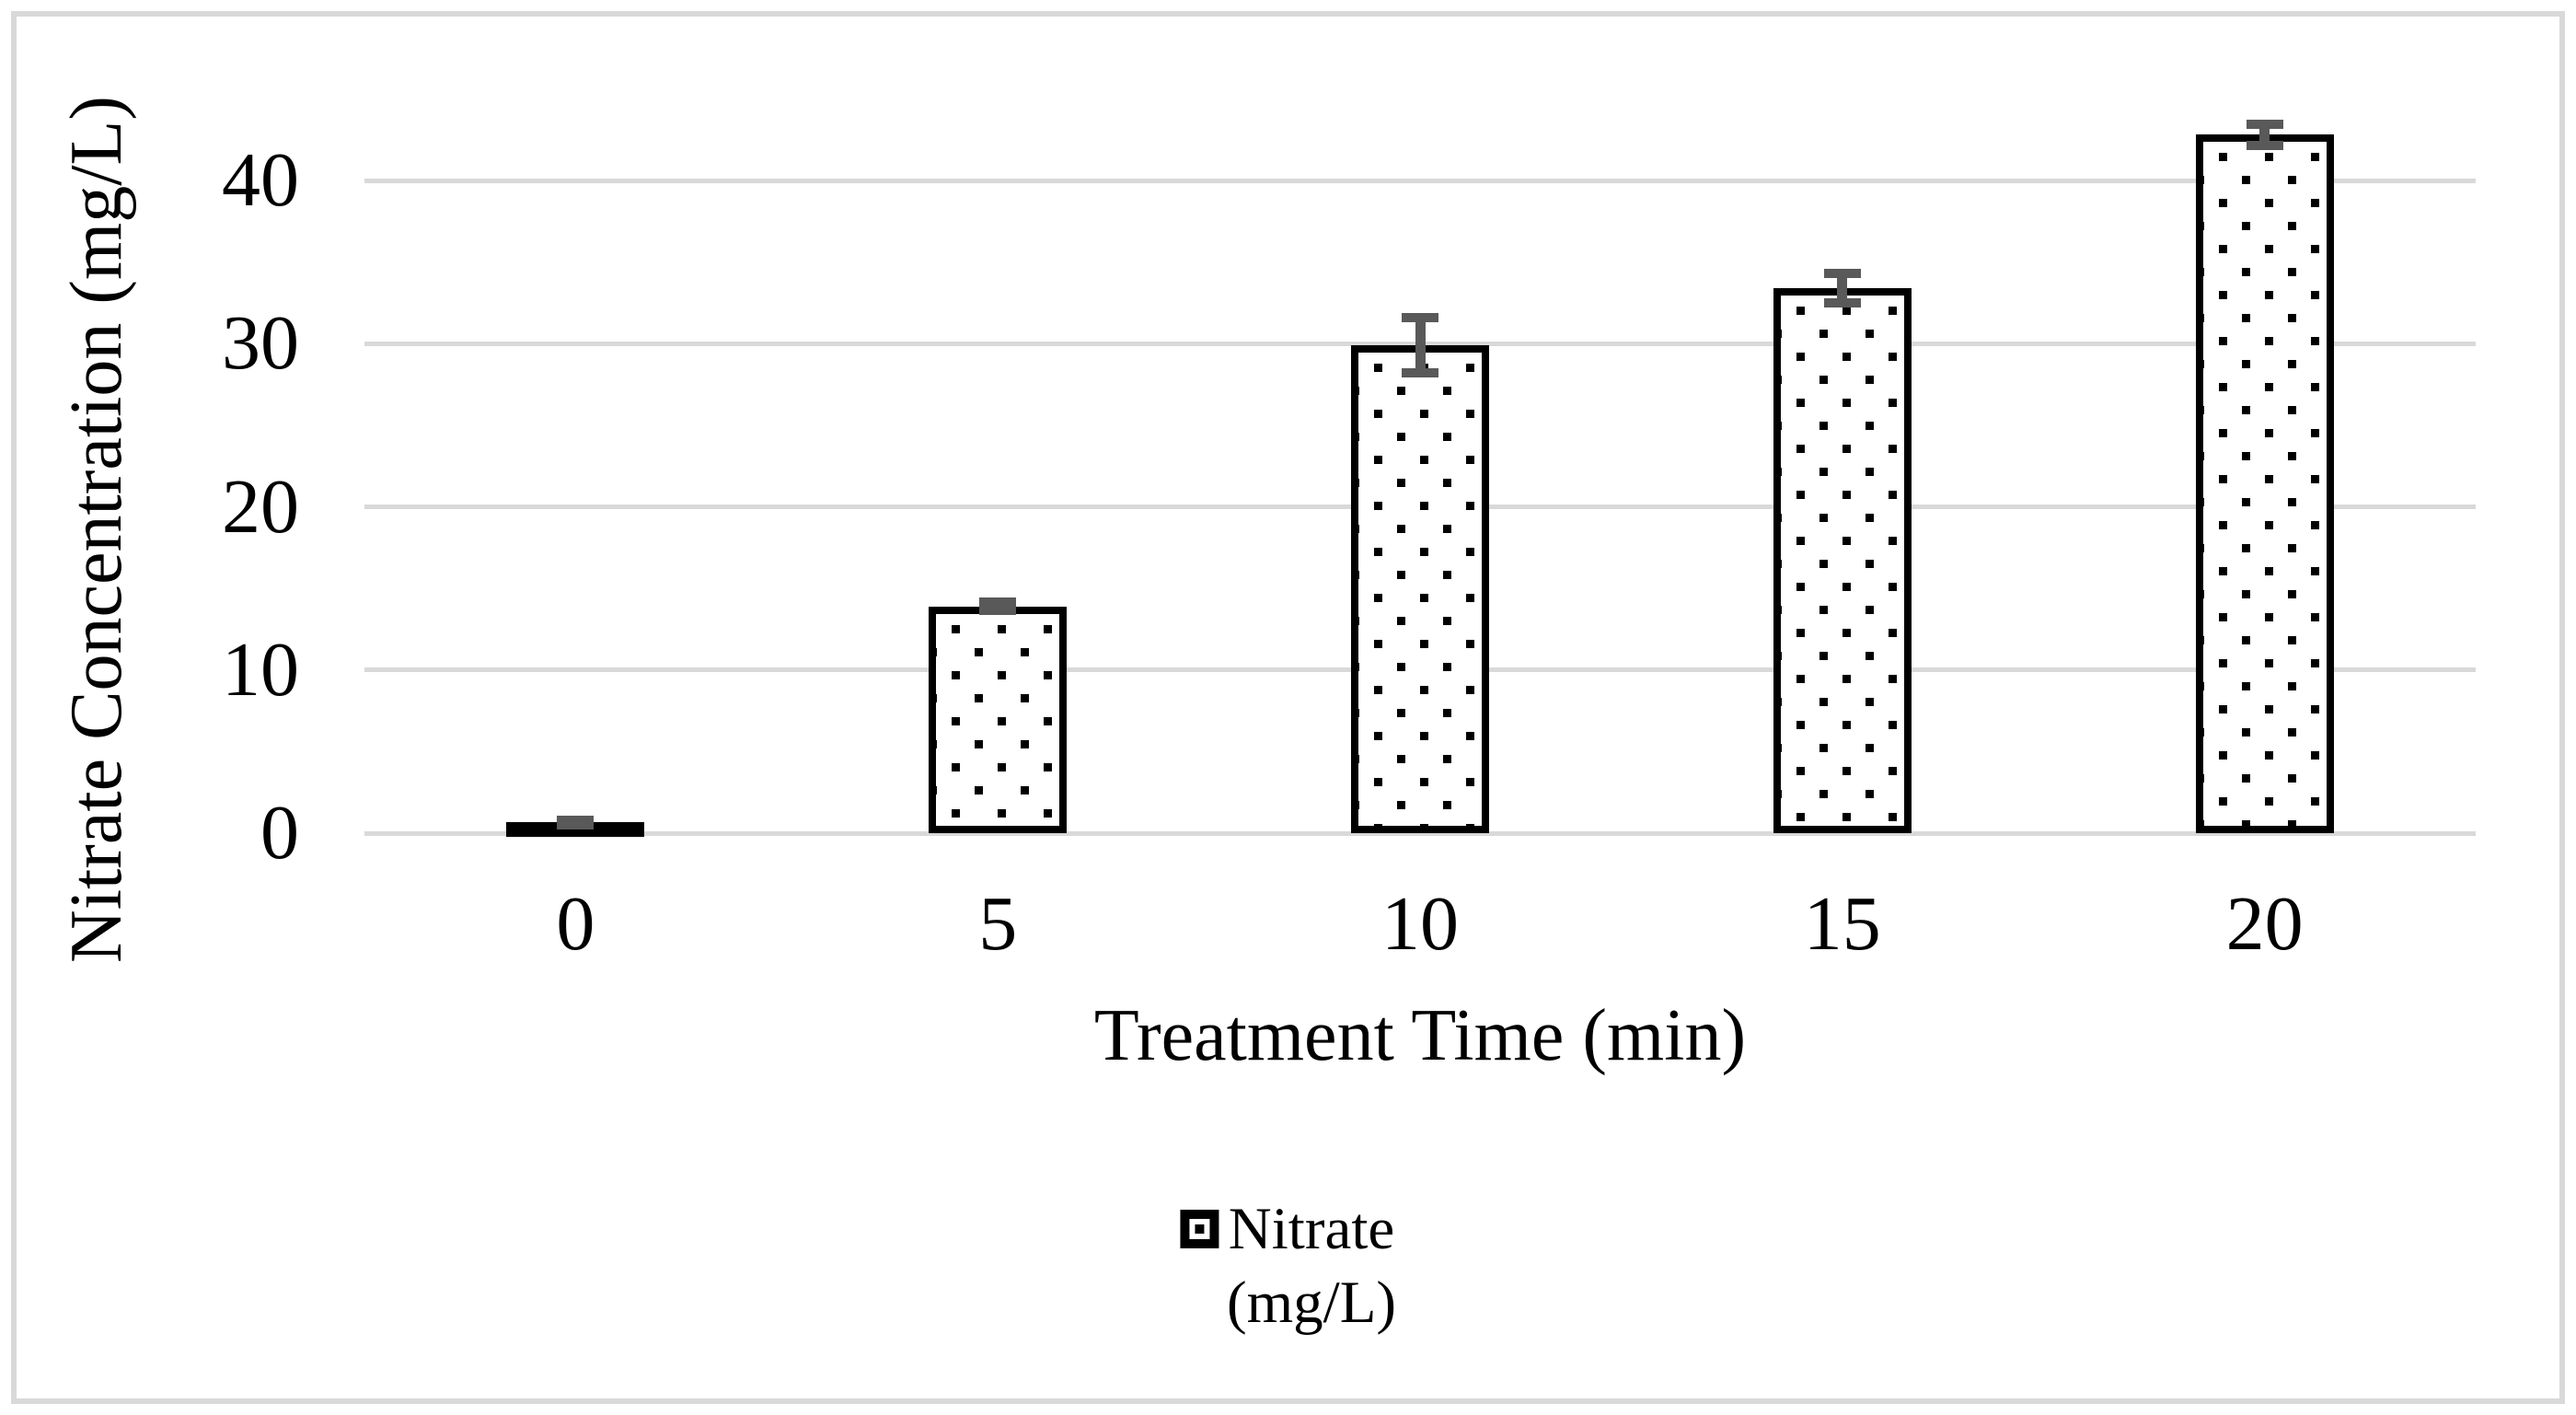 The height and width of the screenshot is (1415, 2576). Describe the element at coordinates (1420, 1036) in the screenshot. I see `x-axis-title: Treatment Time (min)` at that location.